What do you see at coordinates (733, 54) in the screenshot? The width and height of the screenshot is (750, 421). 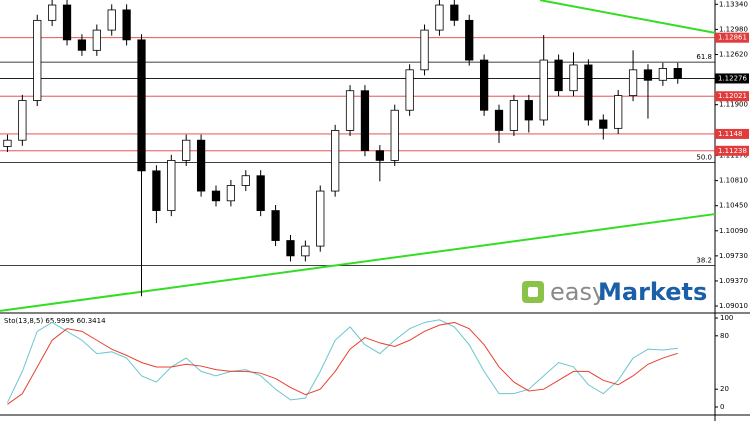 I see `y-tick-label: 1.12620` at bounding box center [733, 54].